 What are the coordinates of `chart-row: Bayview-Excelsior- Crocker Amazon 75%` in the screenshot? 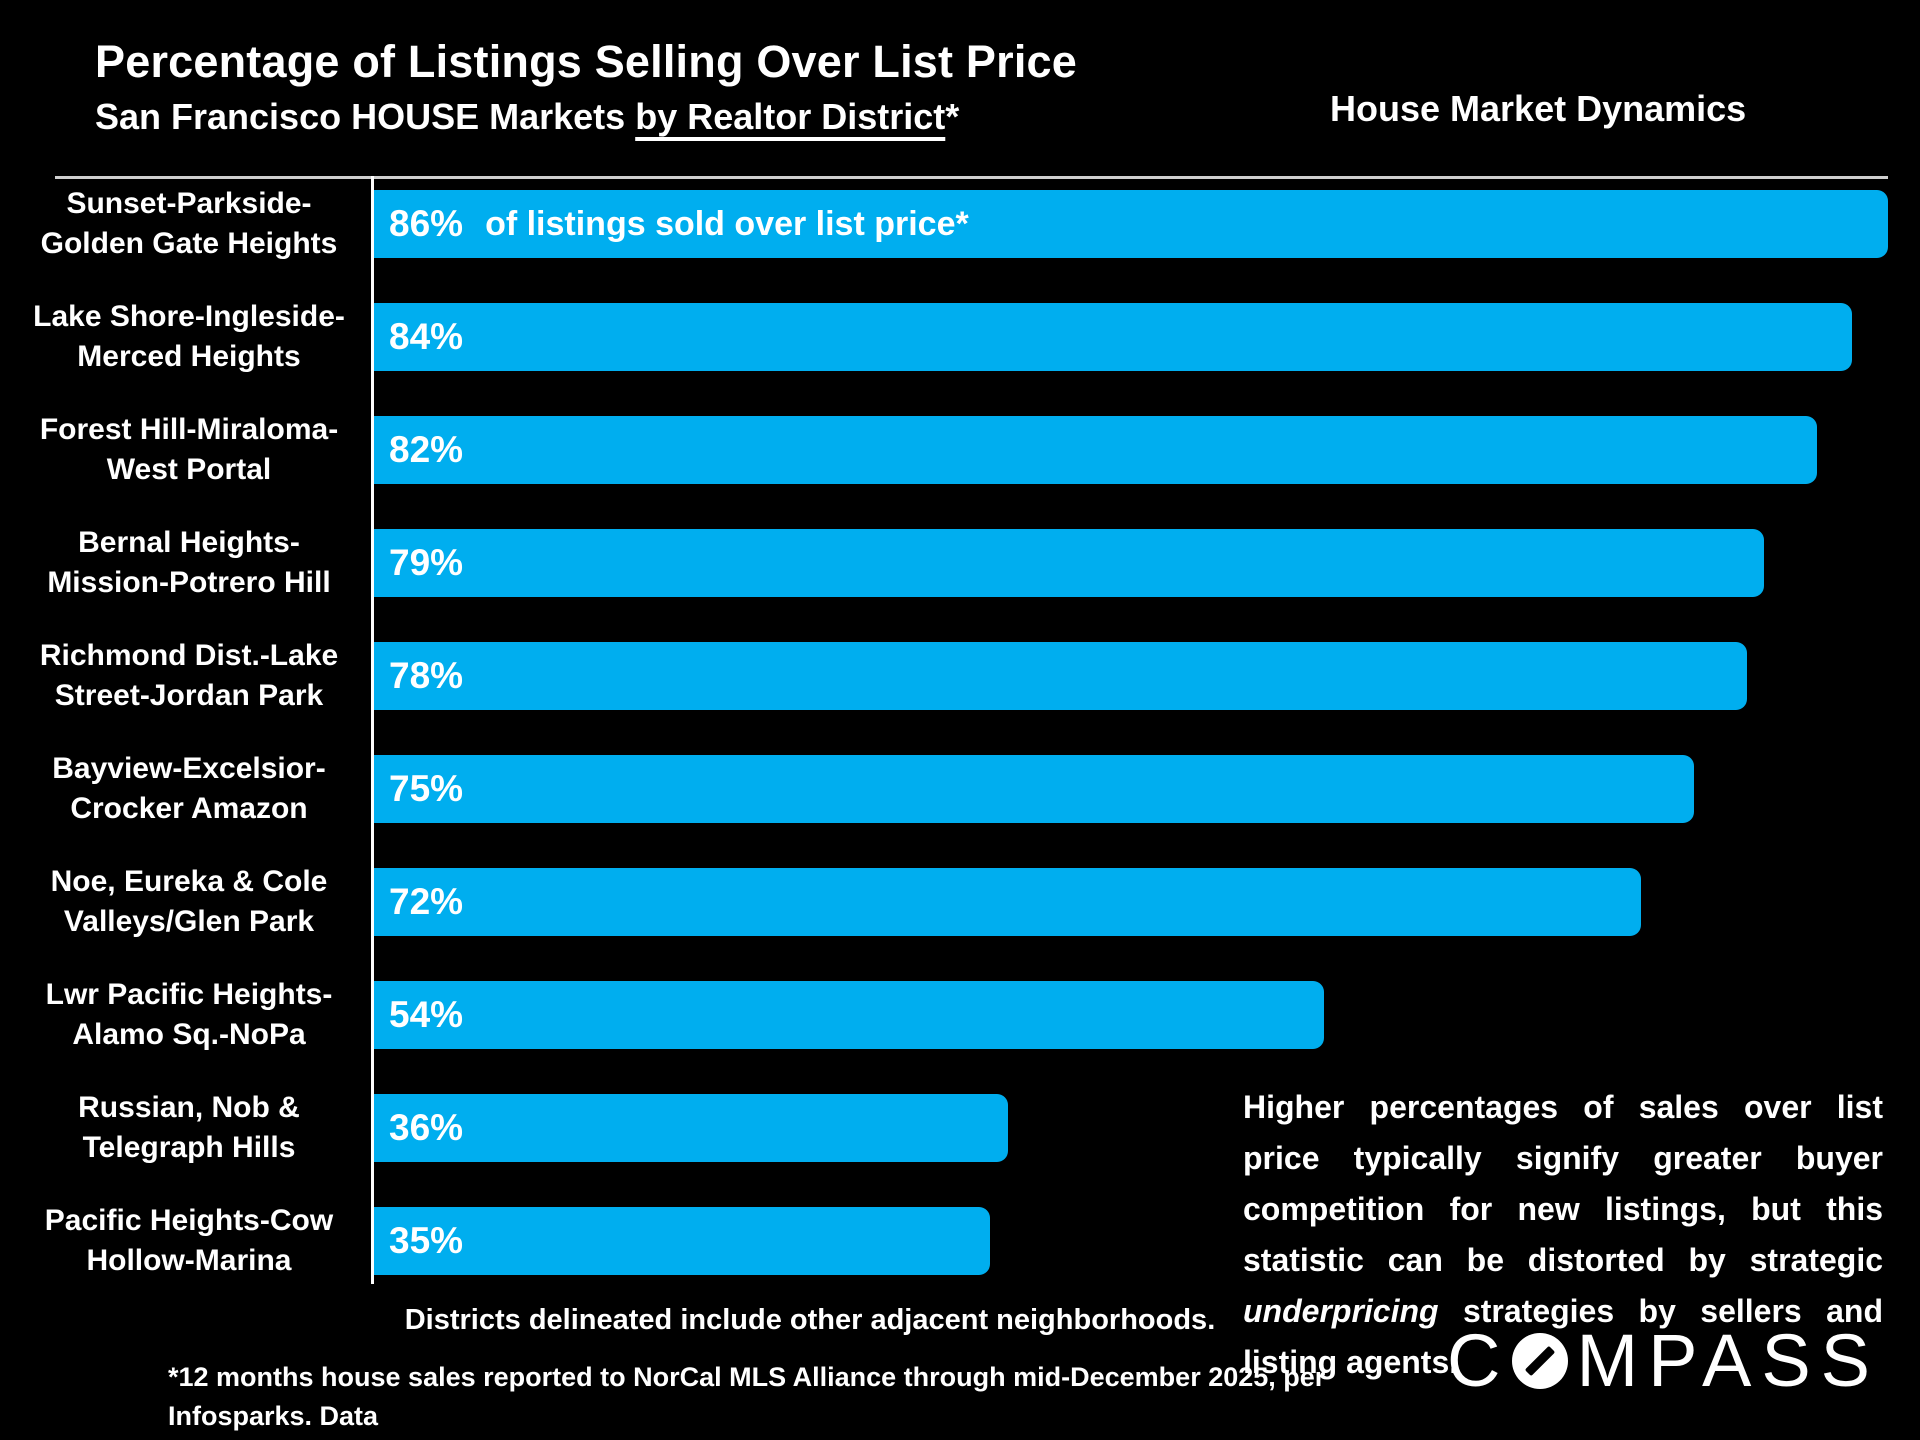 It's located at (960, 788).